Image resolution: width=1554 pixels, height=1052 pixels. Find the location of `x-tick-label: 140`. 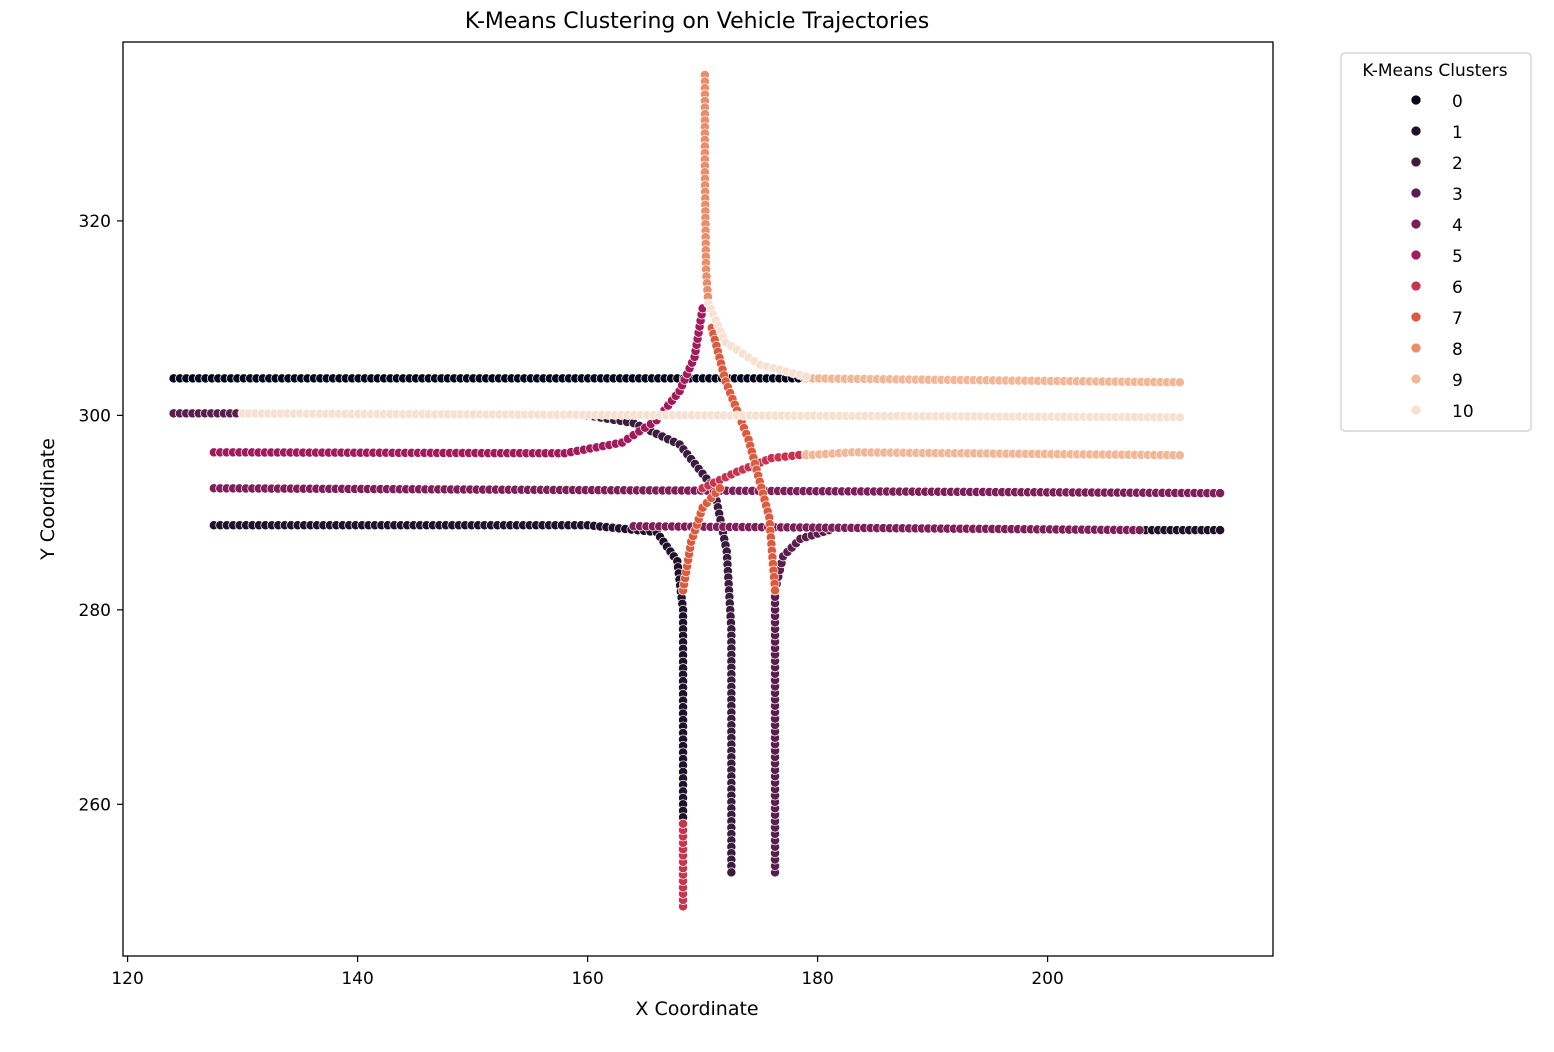

x-tick-label: 140 is located at coordinates (357, 979).